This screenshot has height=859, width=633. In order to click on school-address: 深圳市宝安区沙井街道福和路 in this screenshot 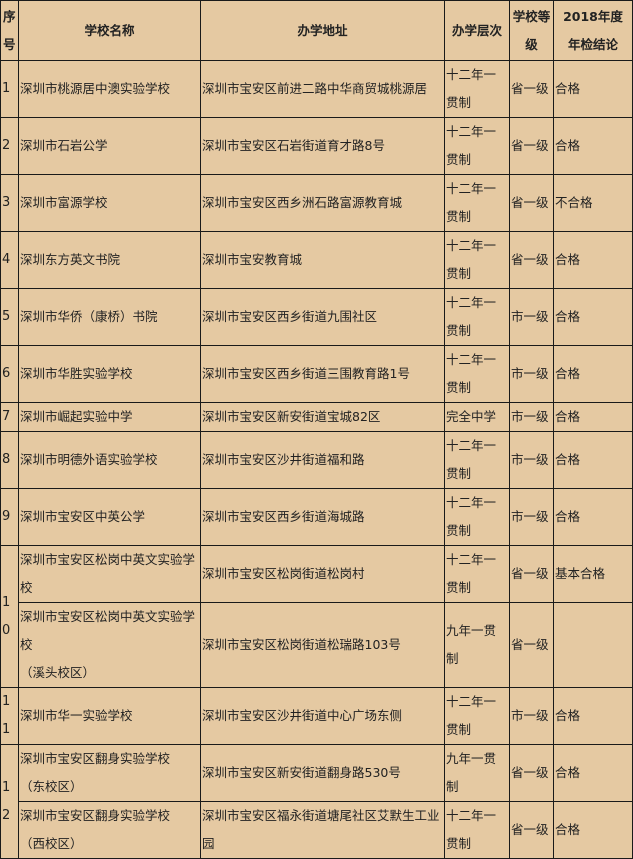, I will do `click(322, 460)`.